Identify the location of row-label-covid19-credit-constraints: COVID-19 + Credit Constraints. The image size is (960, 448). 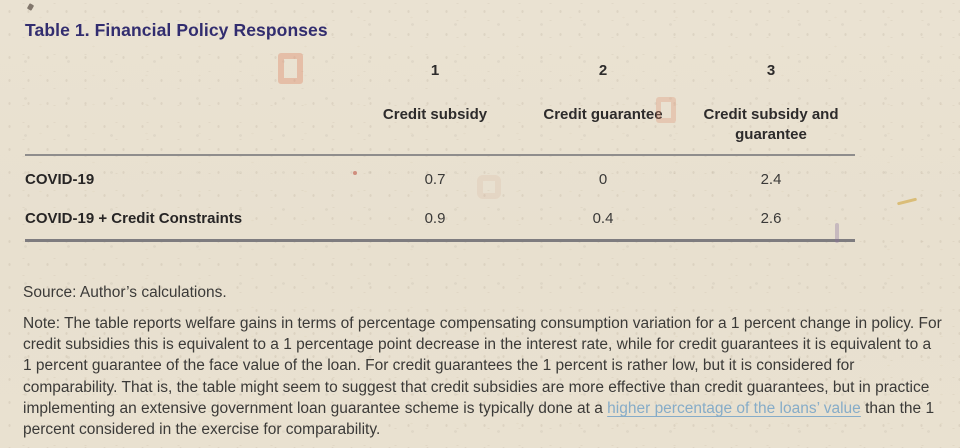
(134, 218).